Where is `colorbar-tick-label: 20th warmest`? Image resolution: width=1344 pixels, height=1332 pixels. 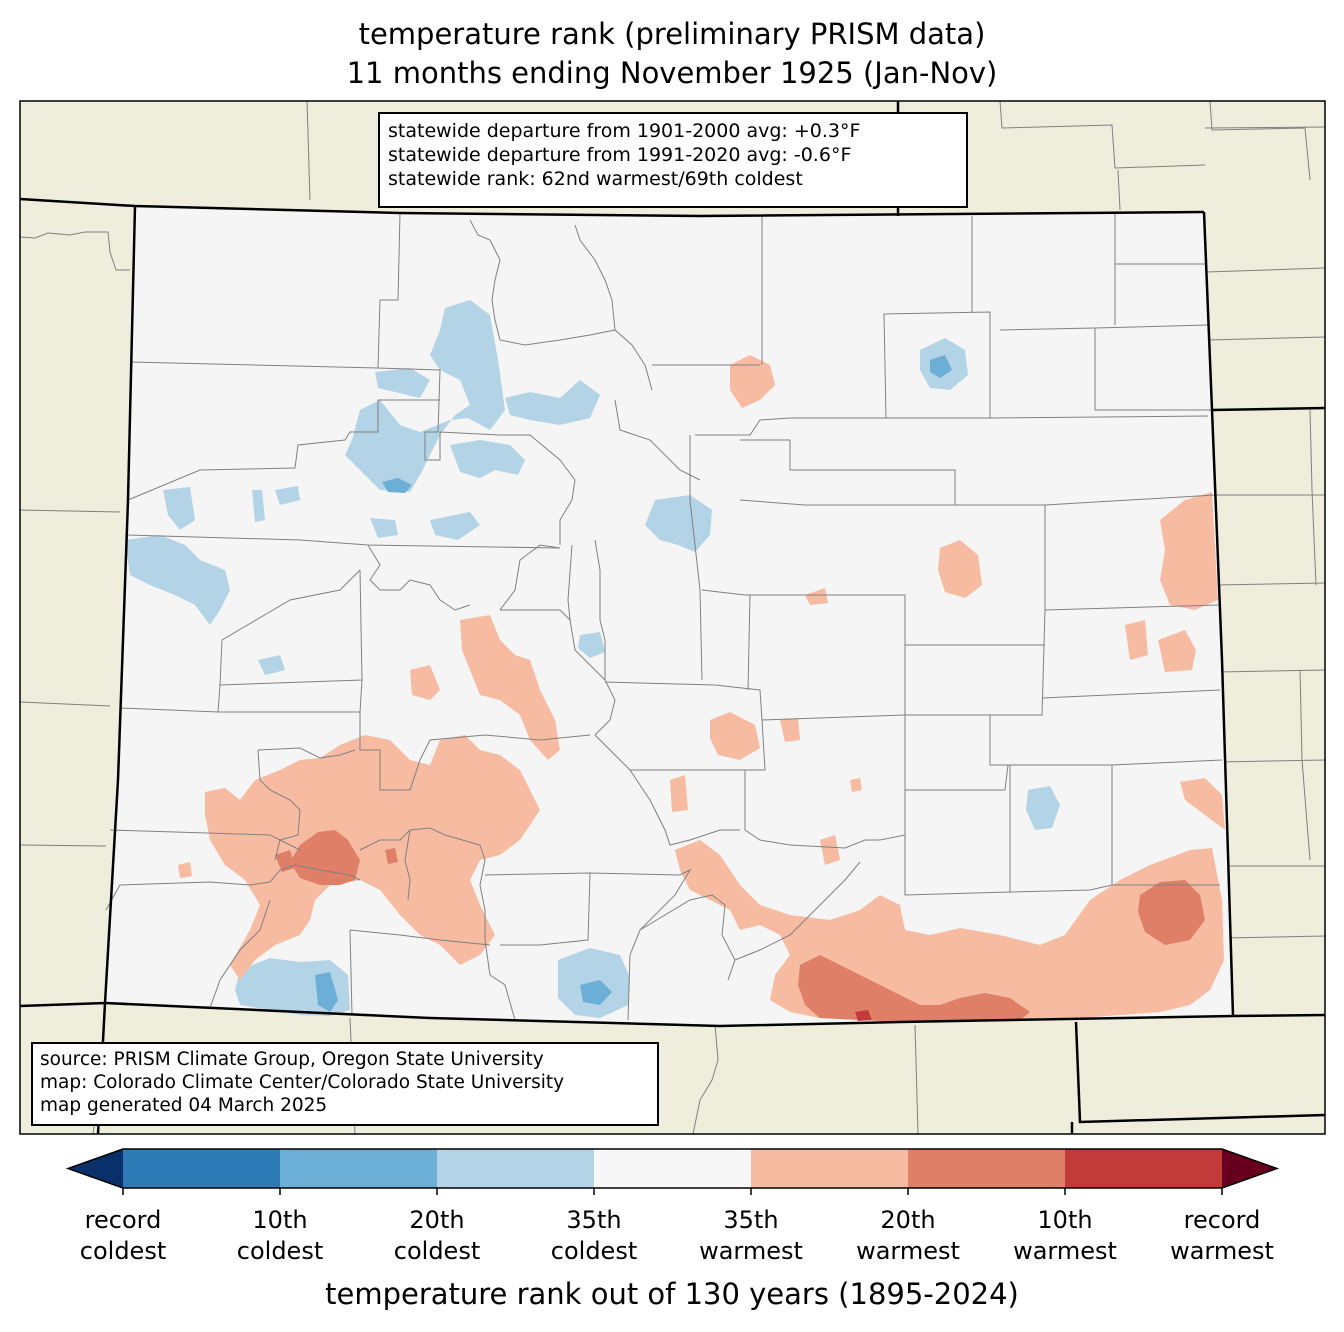
colorbar-tick-label: 20th warmest is located at coordinates (908, 1236).